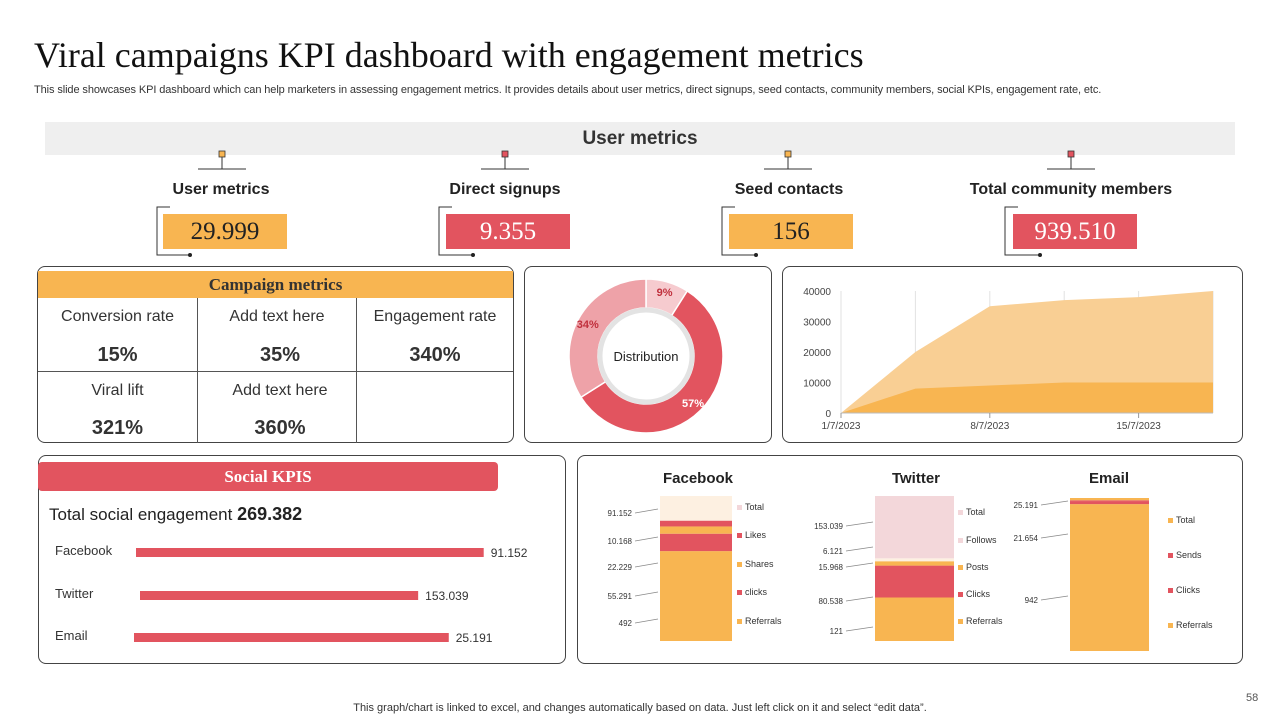  Describe the element at coordinates (739, 592) in the screenshot. I see `legend-swatch-facebook-clicks` at that location.